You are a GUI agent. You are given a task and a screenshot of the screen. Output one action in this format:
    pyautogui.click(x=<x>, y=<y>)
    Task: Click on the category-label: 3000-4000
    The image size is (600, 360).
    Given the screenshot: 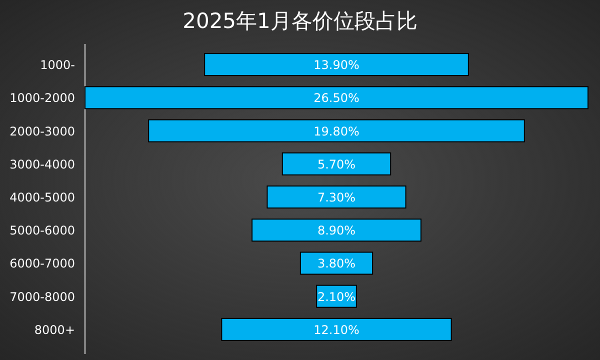 What is the action you would take?
    pyautogui.click(x=42, y=164)
    